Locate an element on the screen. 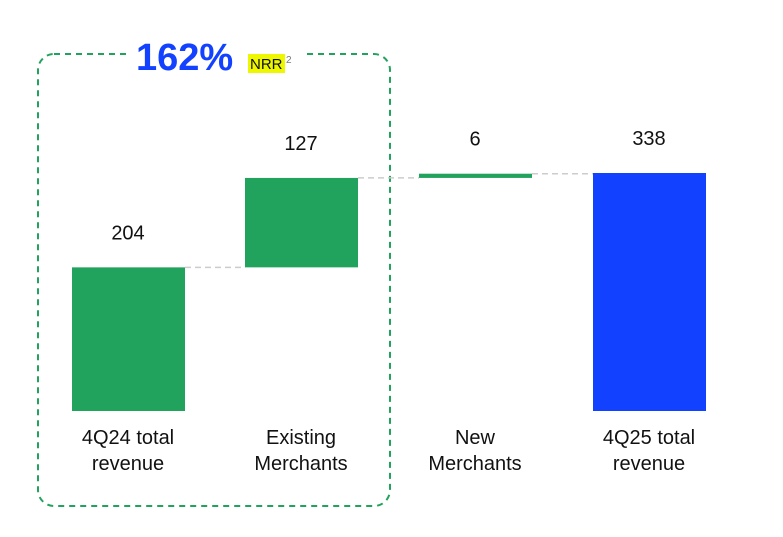  connector-lines is located at coordinates (389, 220).